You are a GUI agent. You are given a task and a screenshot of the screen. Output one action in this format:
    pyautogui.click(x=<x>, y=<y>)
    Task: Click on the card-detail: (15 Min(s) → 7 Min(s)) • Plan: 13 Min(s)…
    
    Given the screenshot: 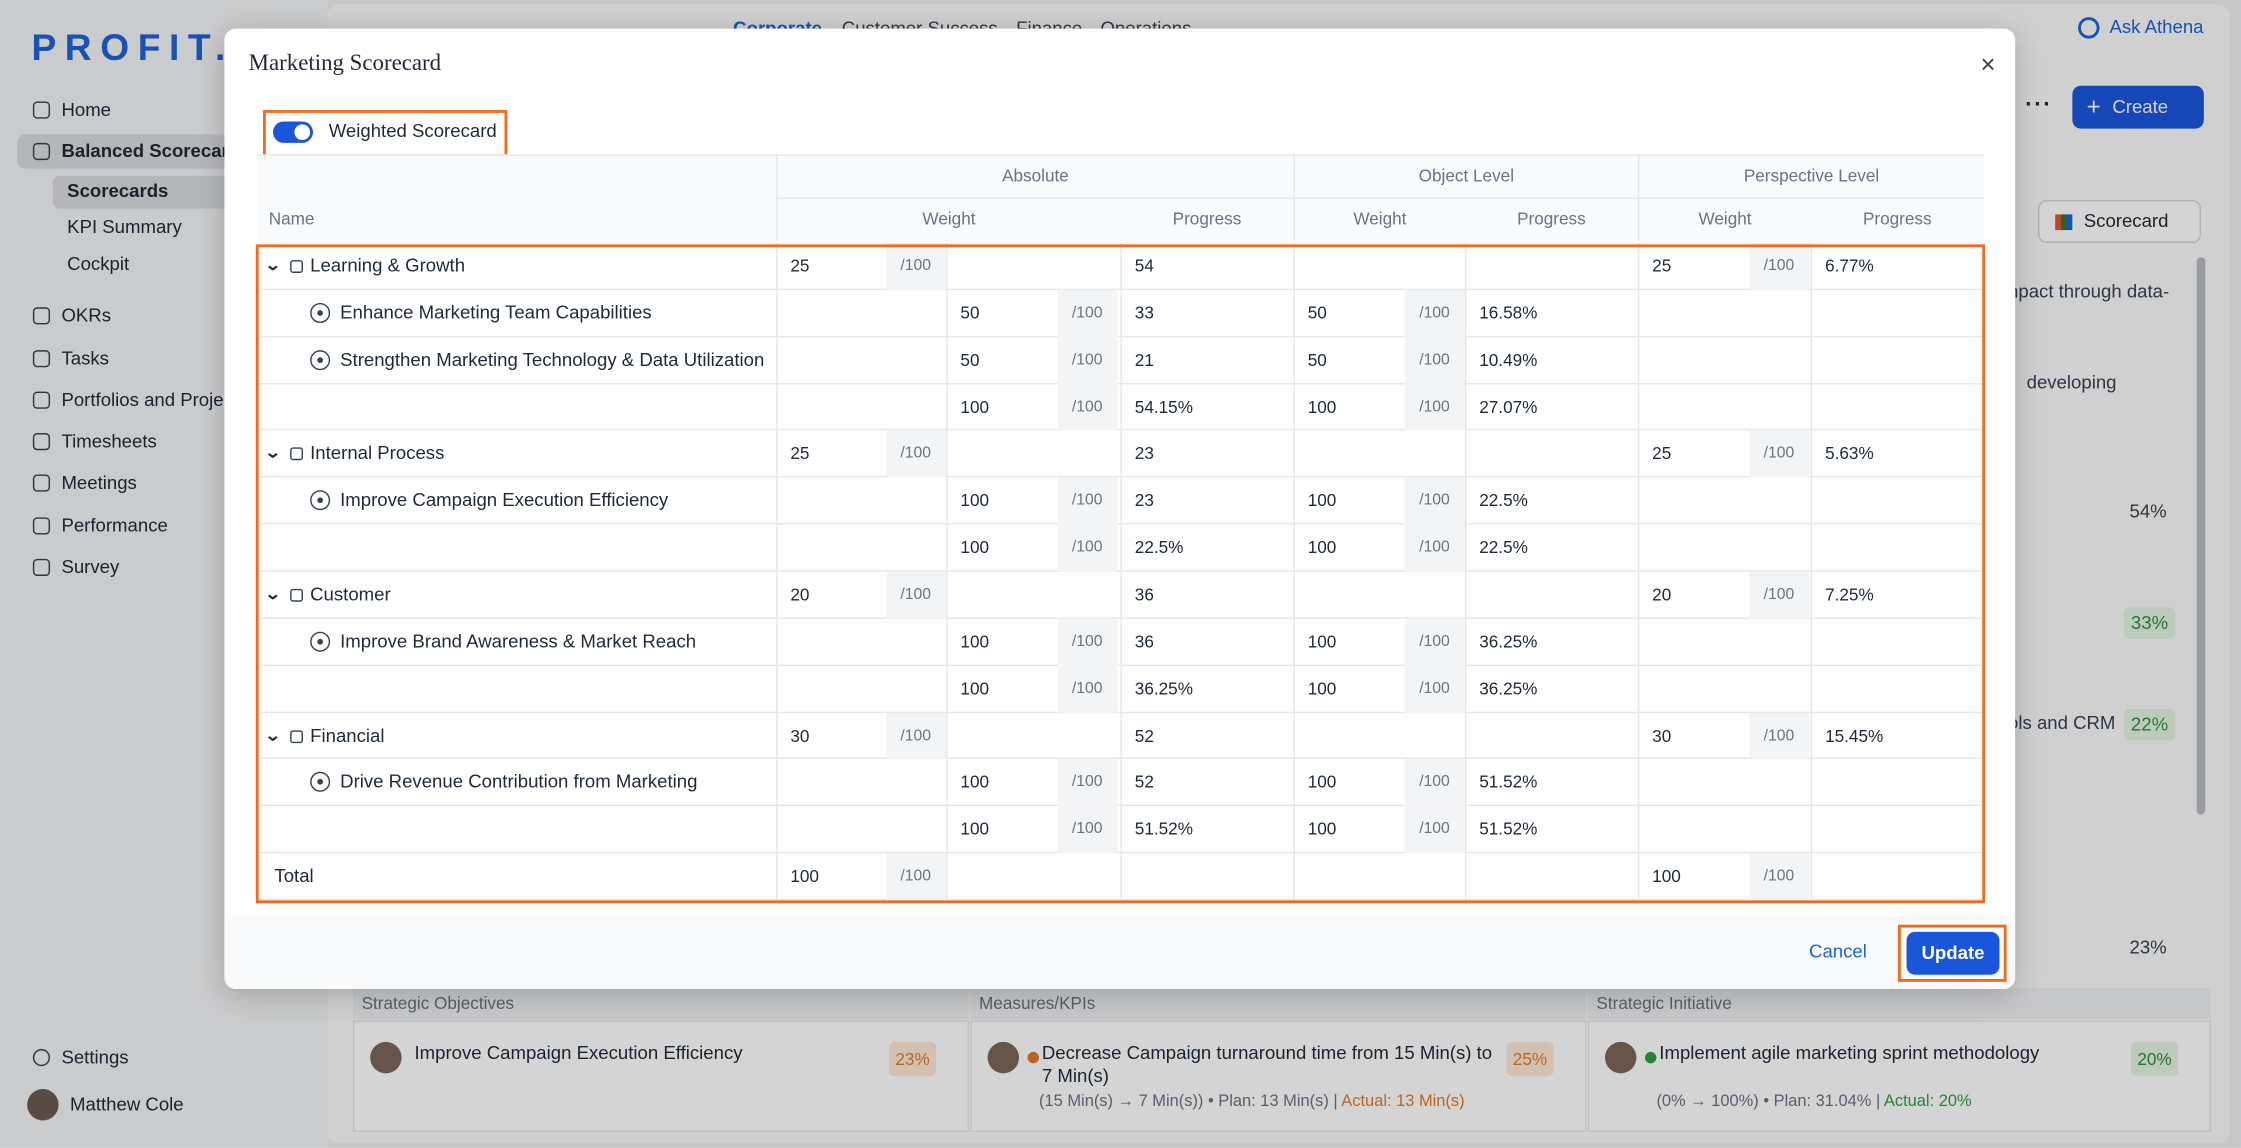 What is the action you would take?
    pyautogui.click(x=1252, y=1101)
    